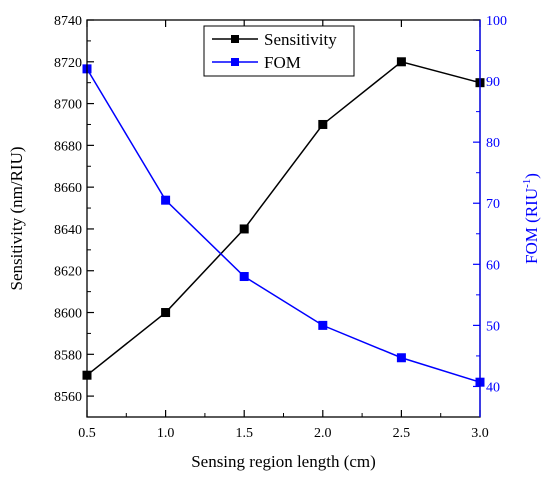 The height and width of the screenshot is (480, 550). What do you see at coordinates (68, 397) in the screenshot?
I see `left-y-tick-label: 8560` at bounding box center [68, 397].